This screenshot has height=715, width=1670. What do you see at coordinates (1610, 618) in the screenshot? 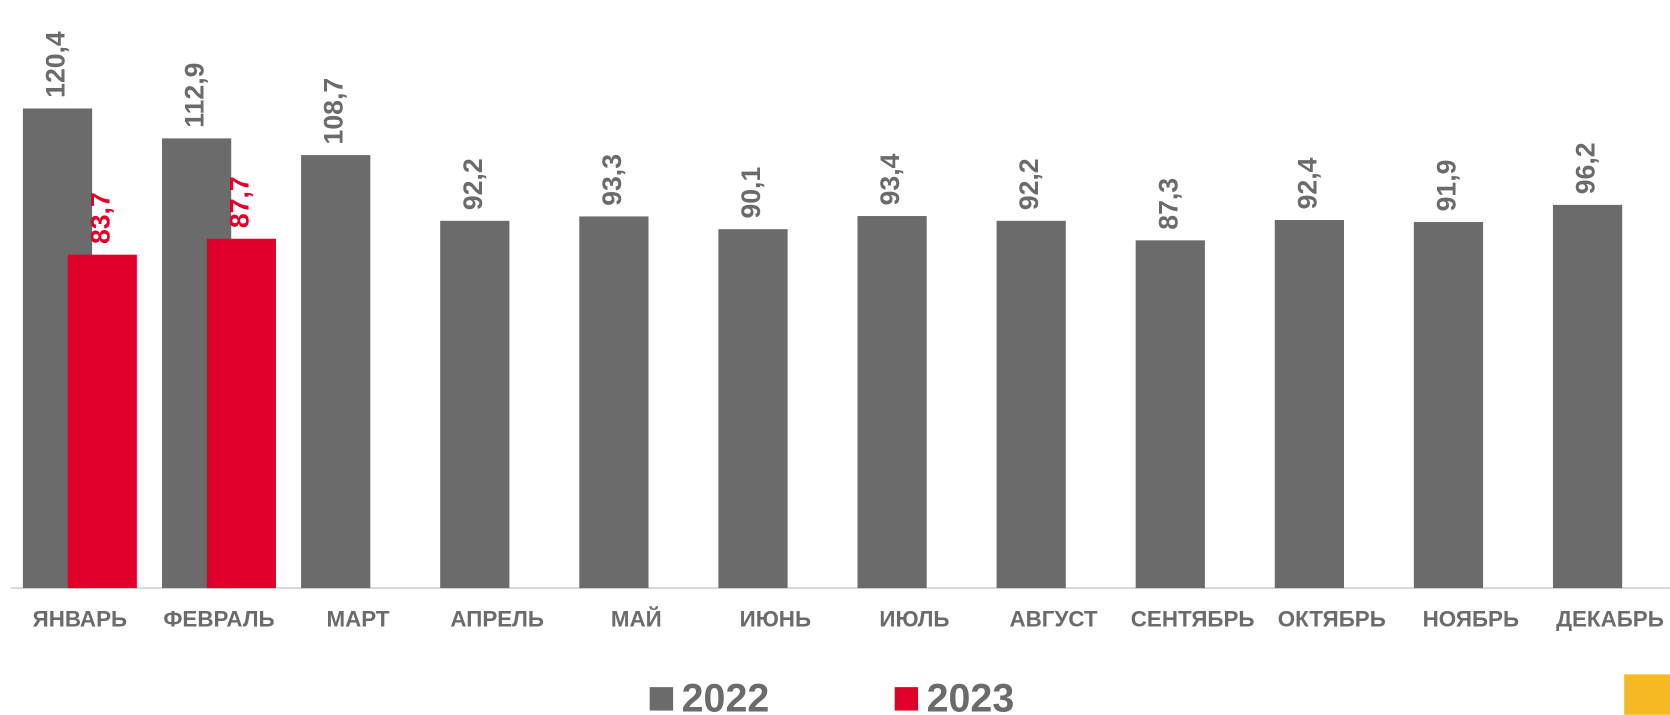
I see `x-tick-label: ДЕКАБРЬ` at bounding box center [1610, 618].